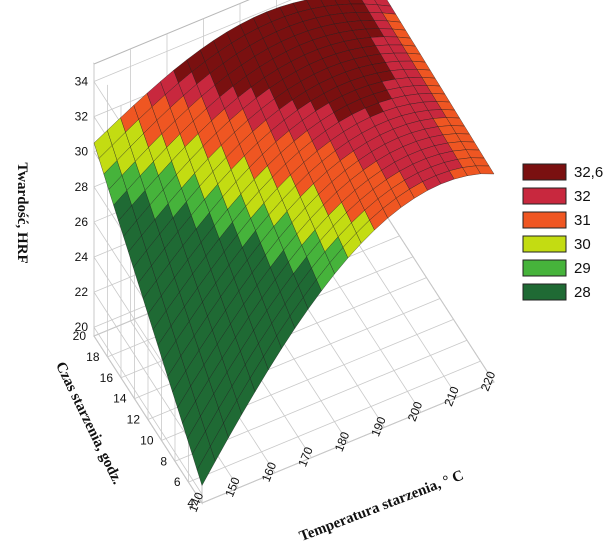 This screenshot has width=611, height=559. What do you see at coordinates (381, 507) in the screenshot?
I see `x-axis-title: Temperatura starzenia, ° C` at bounding box center [381, 507].